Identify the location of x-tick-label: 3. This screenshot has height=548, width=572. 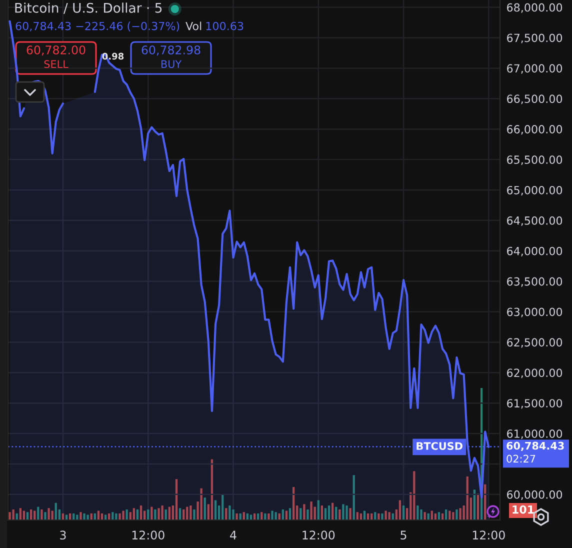
(63, 535).